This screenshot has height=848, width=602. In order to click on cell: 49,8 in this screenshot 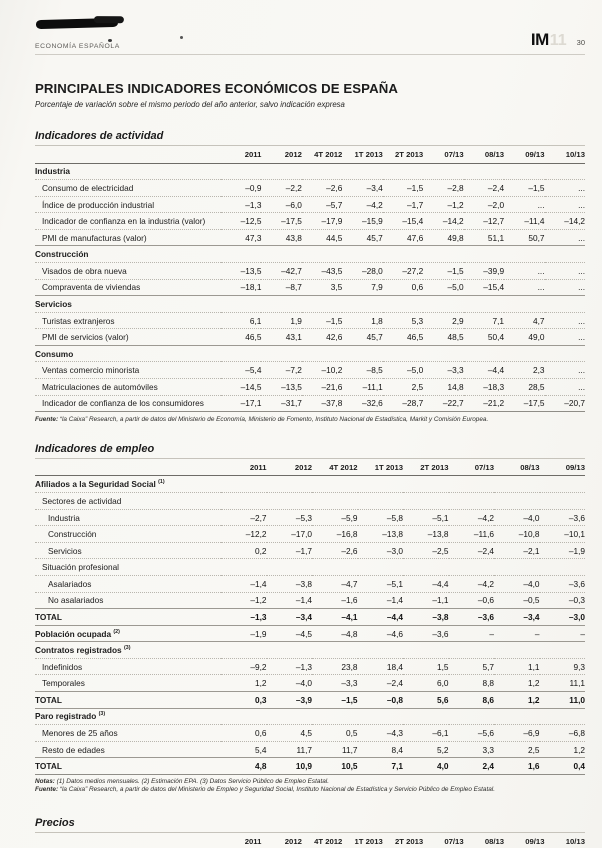, I will do `click(443, 237)`.